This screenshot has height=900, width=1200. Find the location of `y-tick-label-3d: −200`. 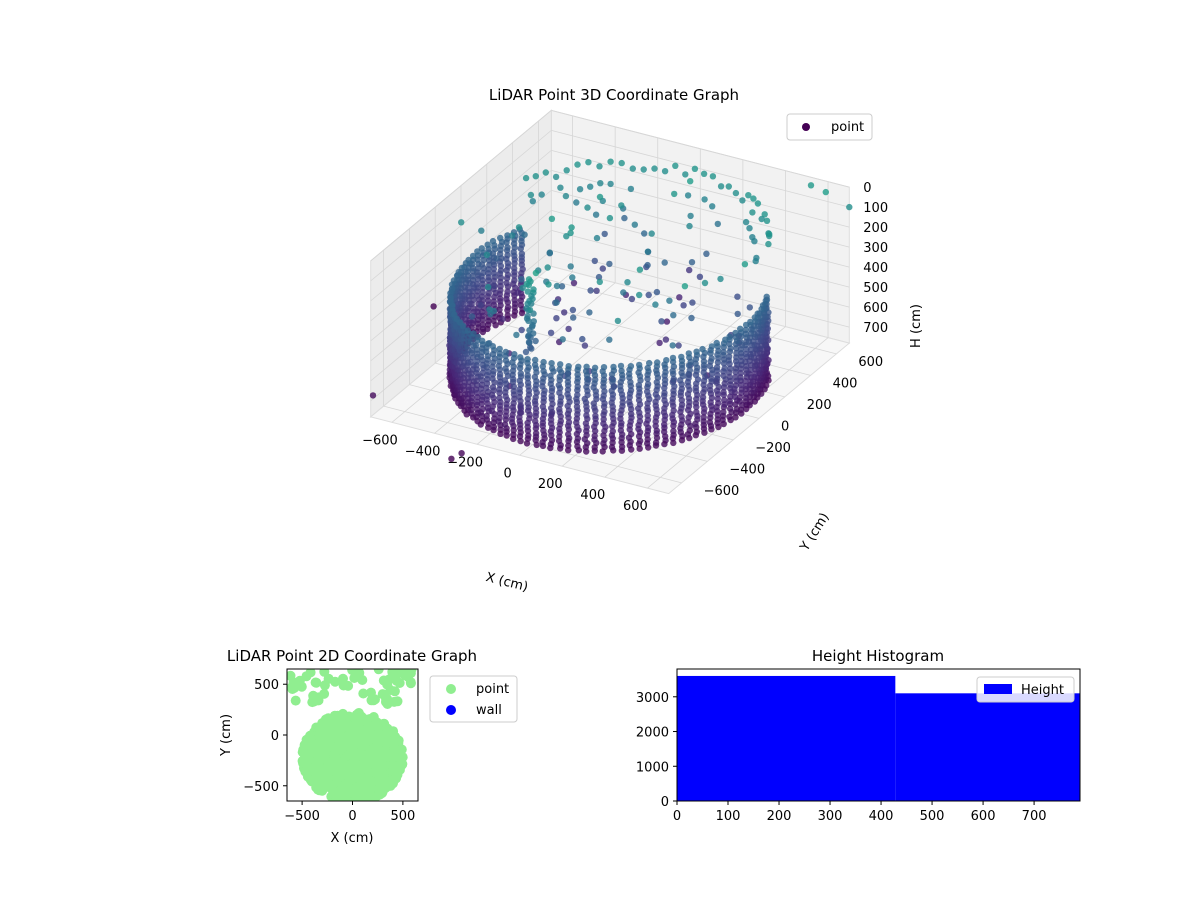

y-tick-label-3d: −200 is located at coordinates (773, 448).